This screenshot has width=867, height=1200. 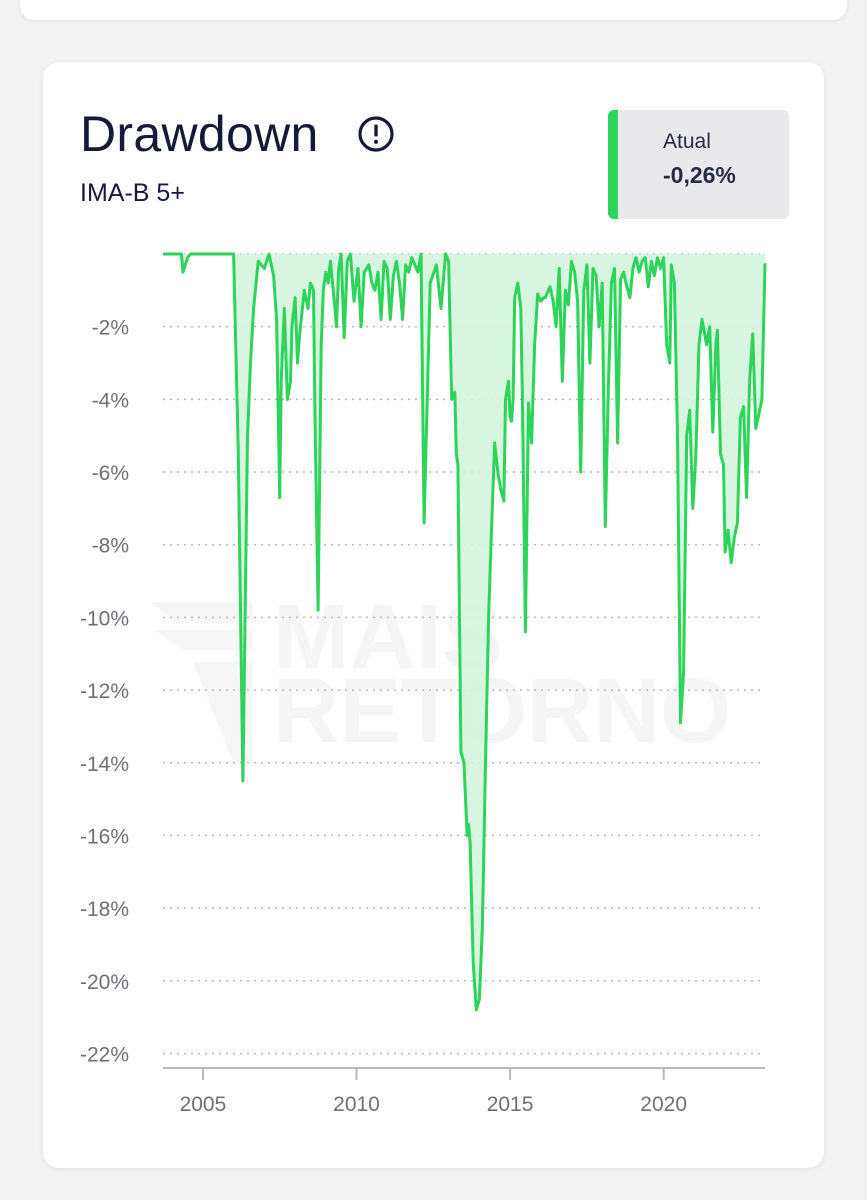 I want to click on x-tick-label: 2005, so click(x=203, y=1104).